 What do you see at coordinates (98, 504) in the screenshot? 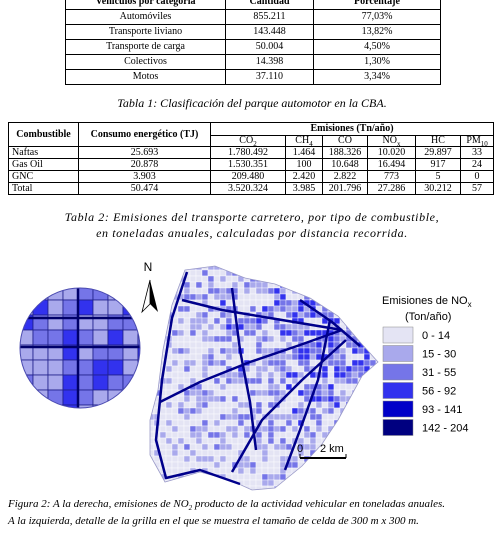
I see `caption-text: Figura 2: A la derecha, emisiones de NO` at bounding box center [98, 504].